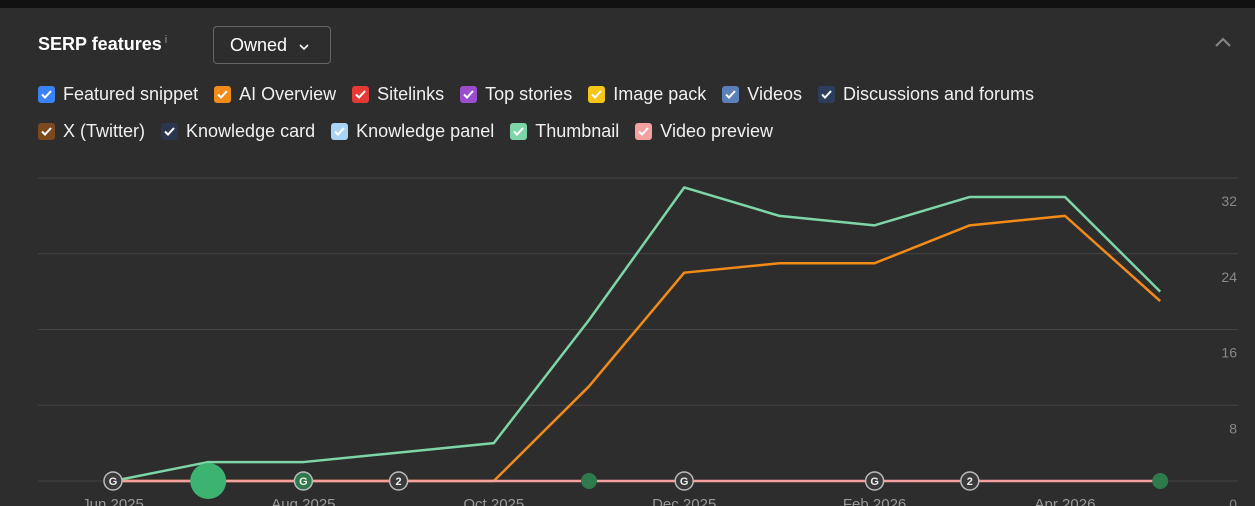 This screenshot has width=1255, height=506. What do you see at coordinates (425, 131) in the screenshot?
I see `legend-label: Knowledge panel` at bounding box center [425, 131].